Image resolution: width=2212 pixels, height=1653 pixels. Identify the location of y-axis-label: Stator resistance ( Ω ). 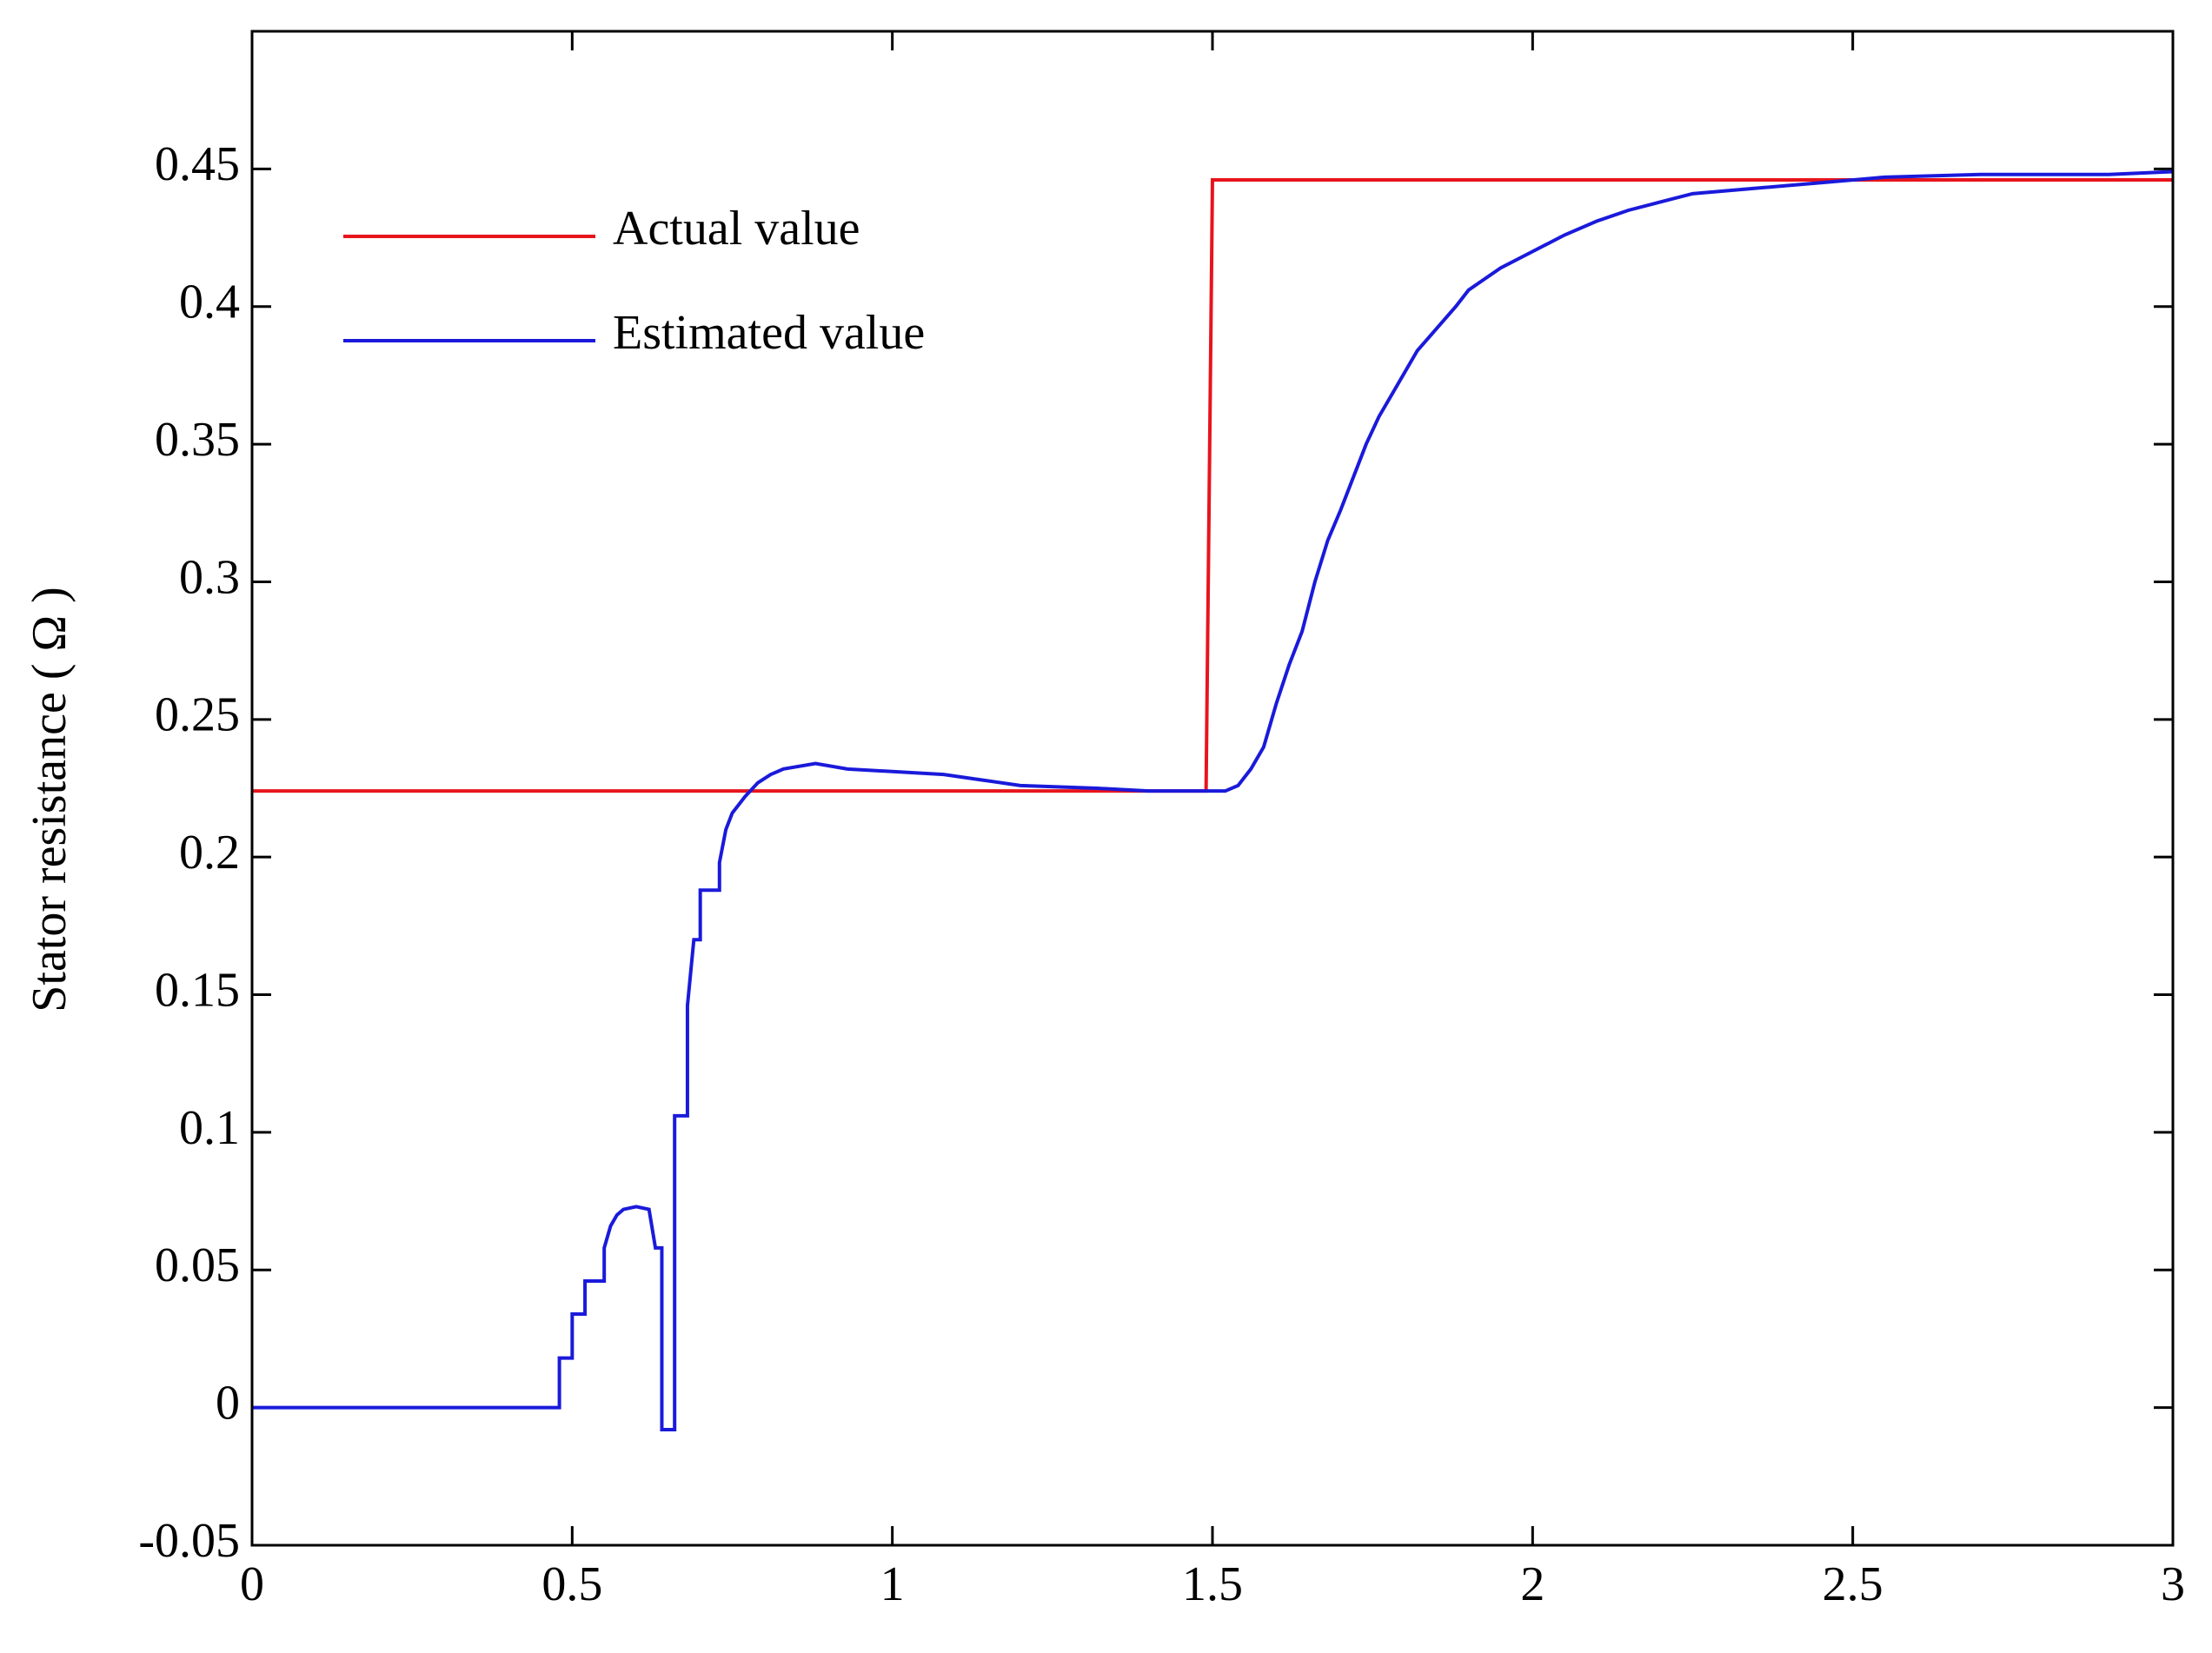
(49, 799).